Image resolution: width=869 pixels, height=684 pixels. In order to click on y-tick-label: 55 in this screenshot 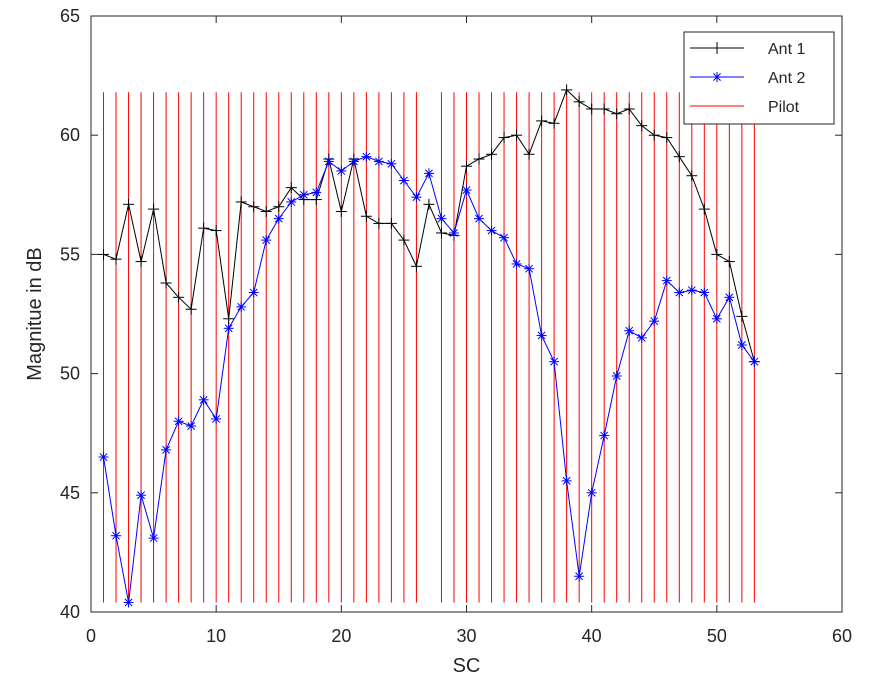, I will do `click(70, 254)`.